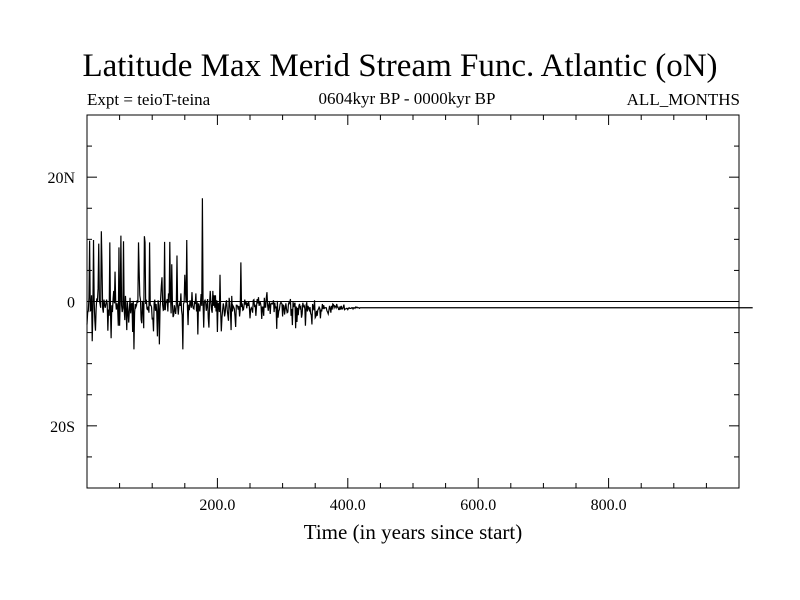  What do you see at coordinates (217, 505) in the screenshot?
I see `x-tick-label: 200.0` at bounding box center [217, 505].